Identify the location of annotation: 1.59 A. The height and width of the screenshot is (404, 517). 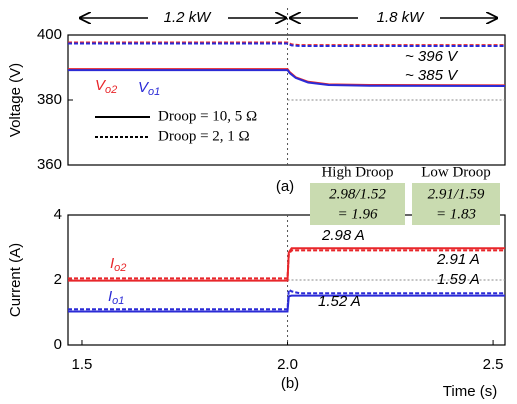
(458, 279).